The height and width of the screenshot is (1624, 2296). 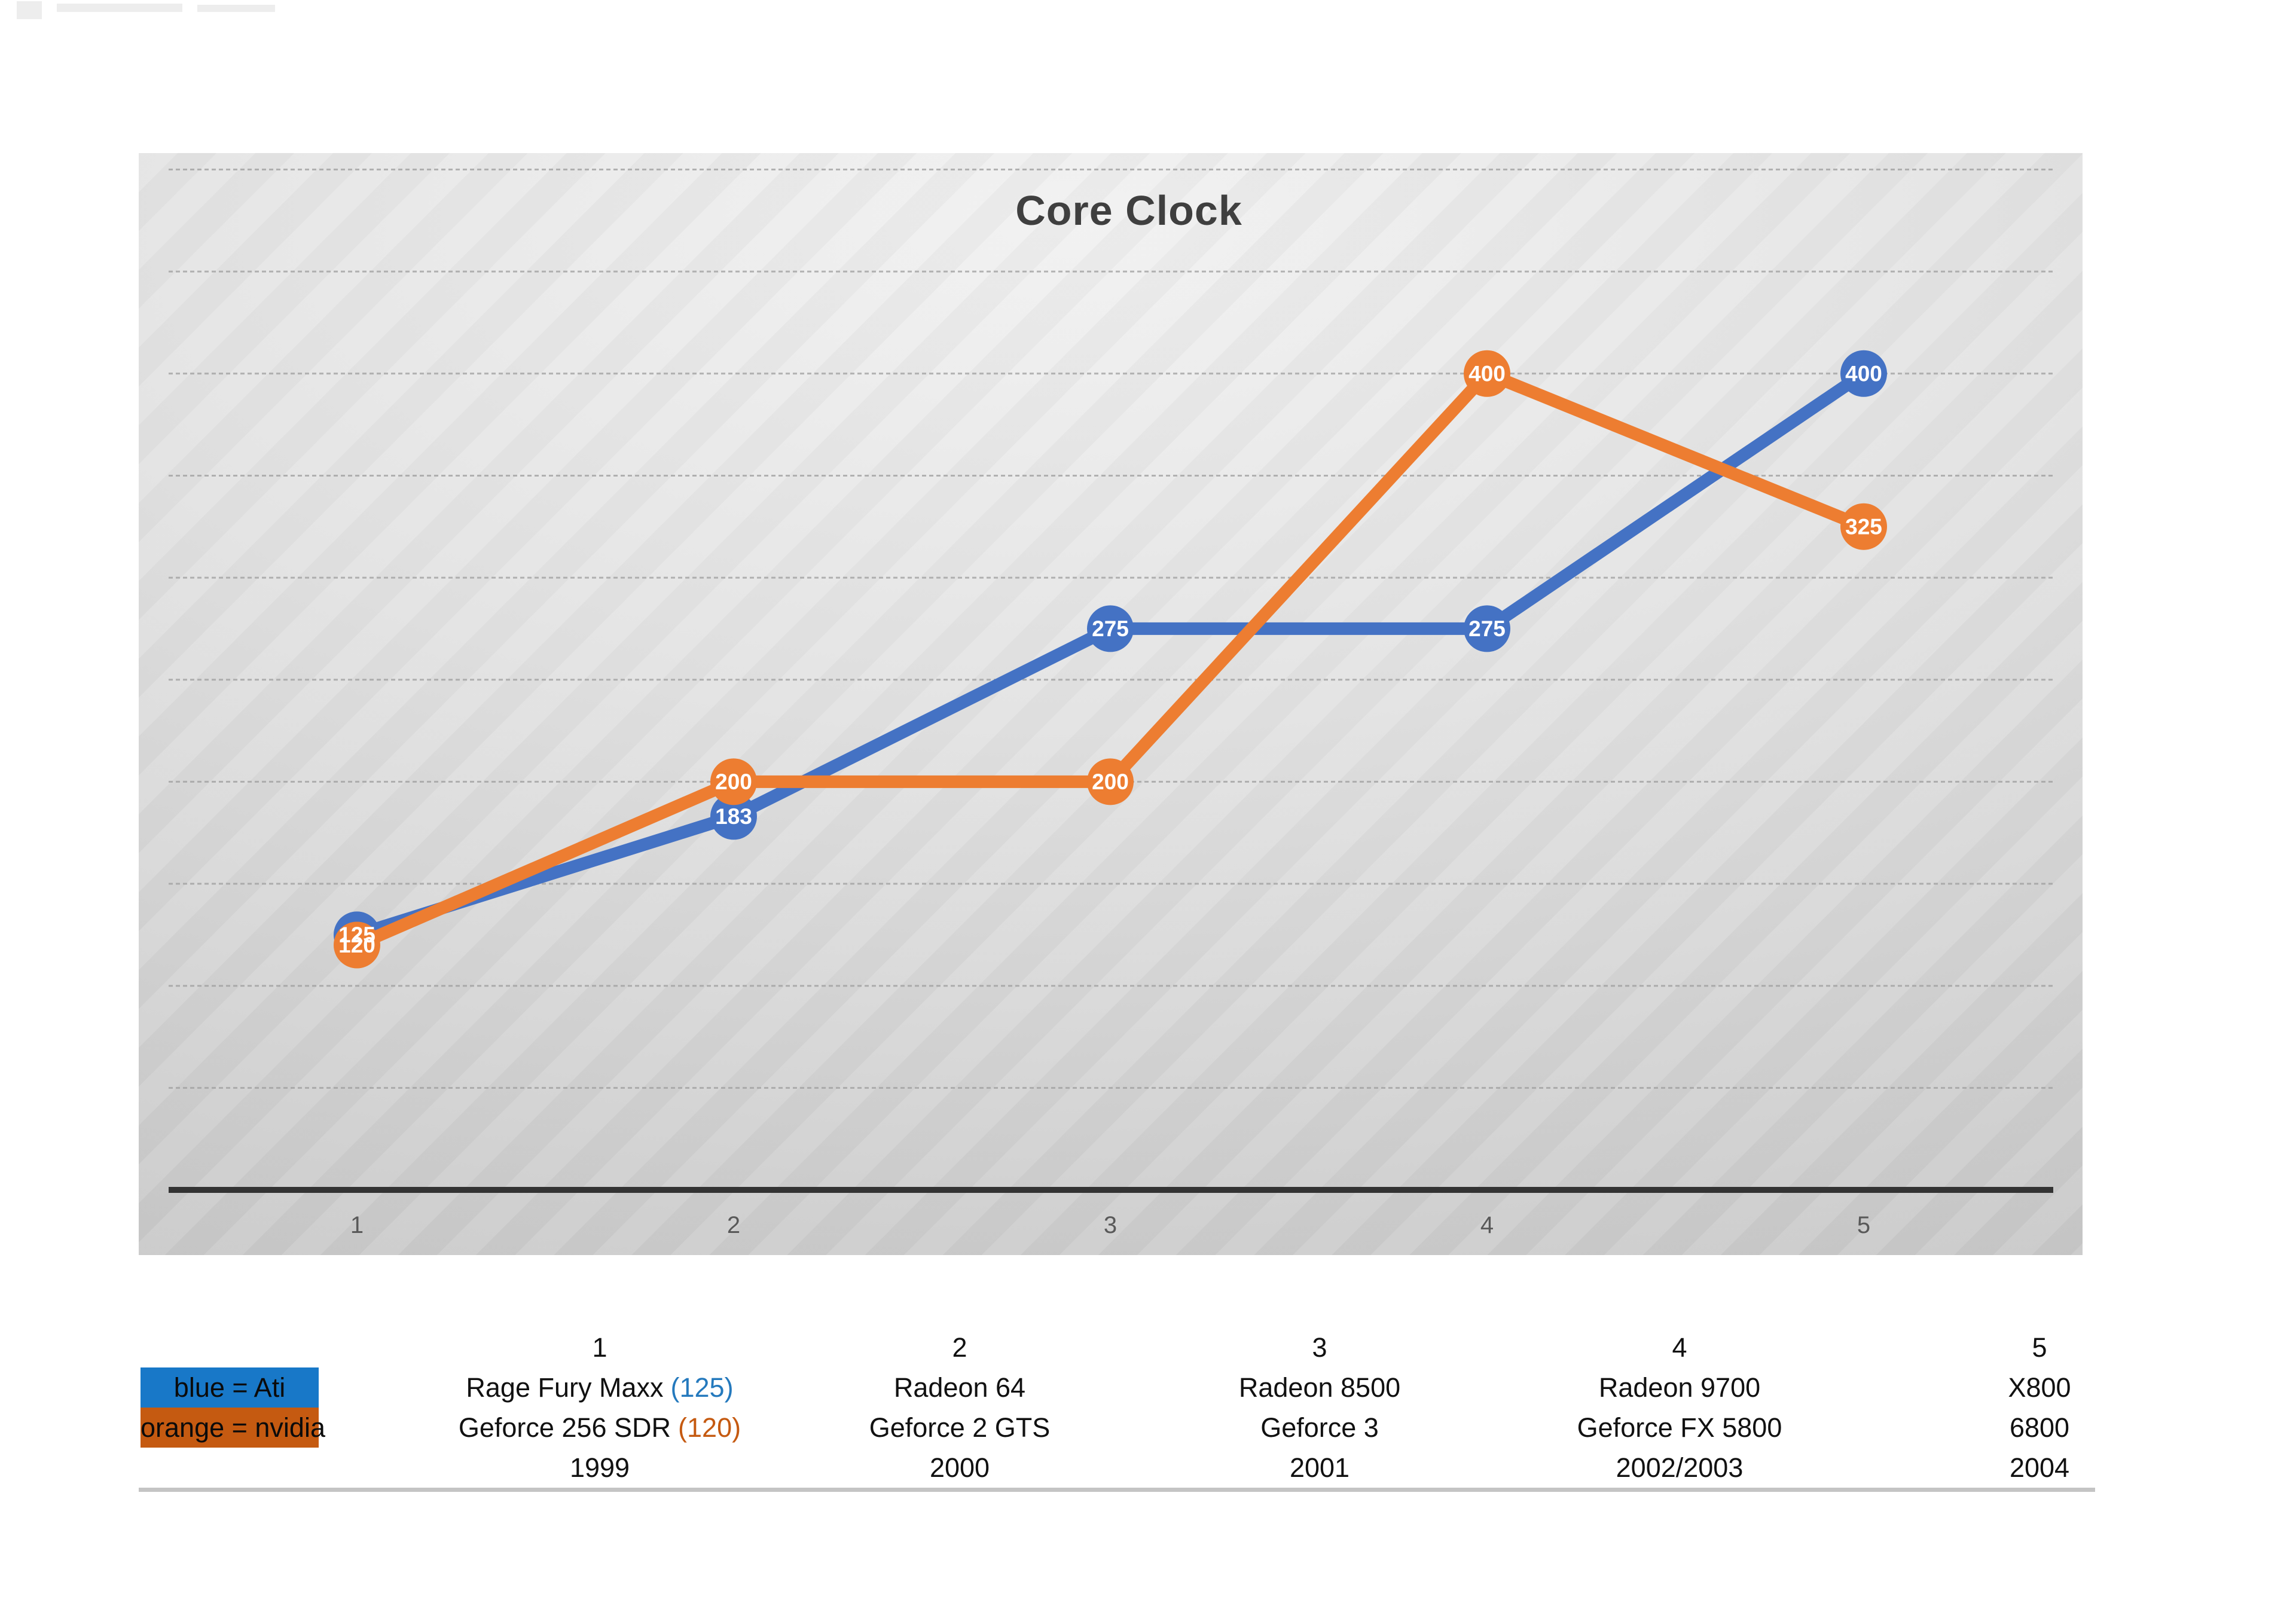 What do you see at coordinates (960, 1427) in the screenshot?
I see `nvidia-card-cell: Geforce 2 GTS` at bounding box center [960, 1427].